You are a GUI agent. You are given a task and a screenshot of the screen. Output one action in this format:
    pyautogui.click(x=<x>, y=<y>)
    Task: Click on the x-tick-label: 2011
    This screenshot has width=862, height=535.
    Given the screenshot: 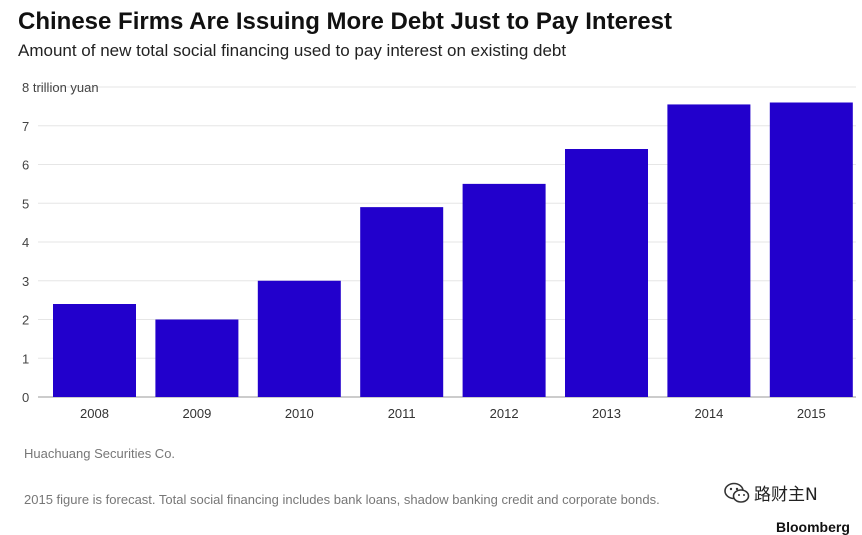 What is the action you would take?
    pyautogui.click(x=402, y=413)
    